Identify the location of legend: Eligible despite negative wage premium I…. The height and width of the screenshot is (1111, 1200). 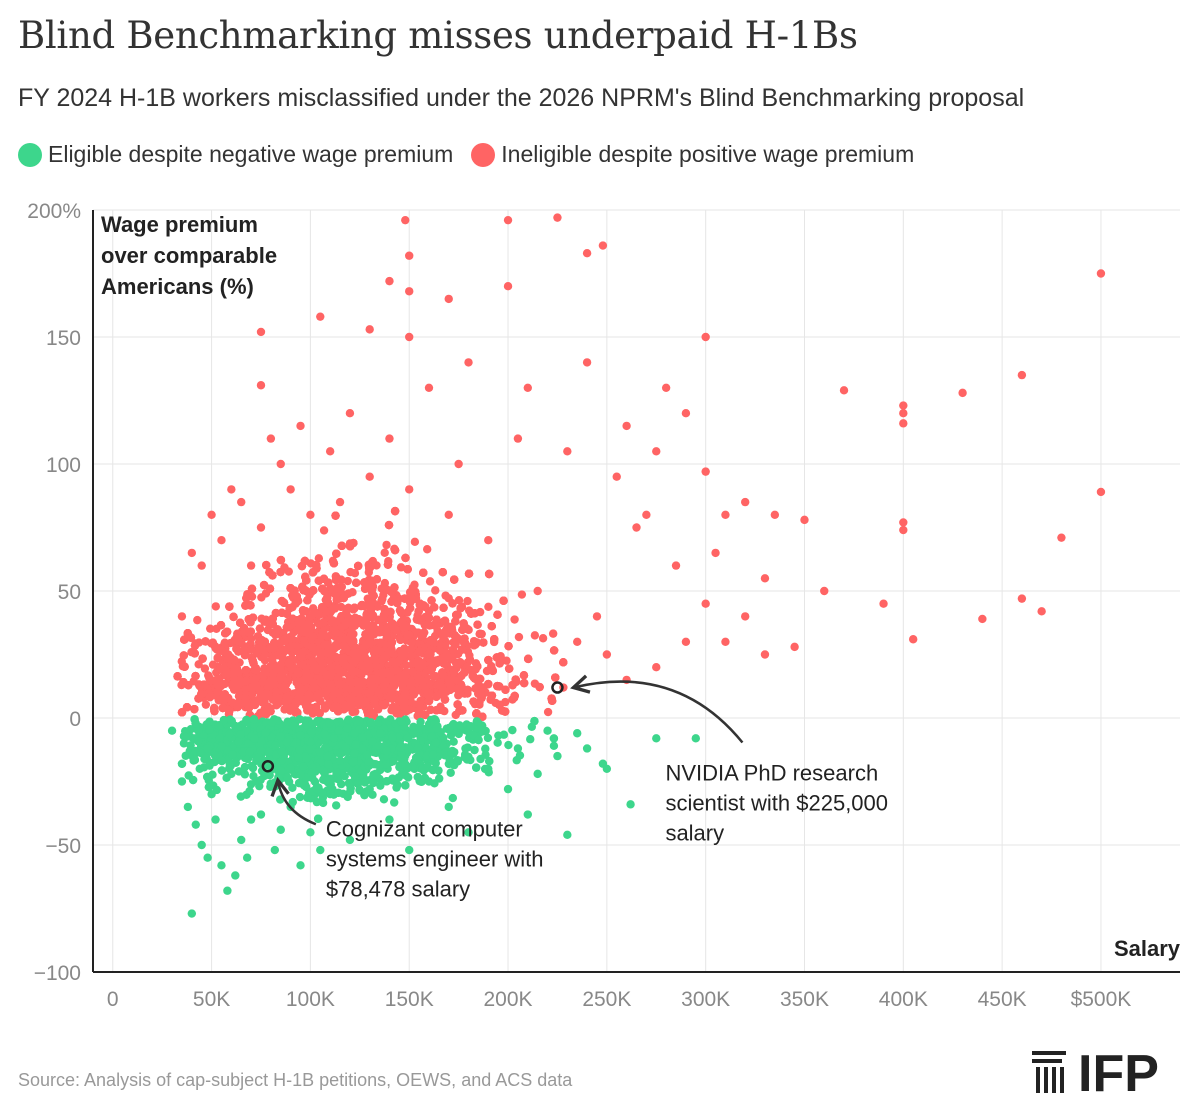
(475, 154).